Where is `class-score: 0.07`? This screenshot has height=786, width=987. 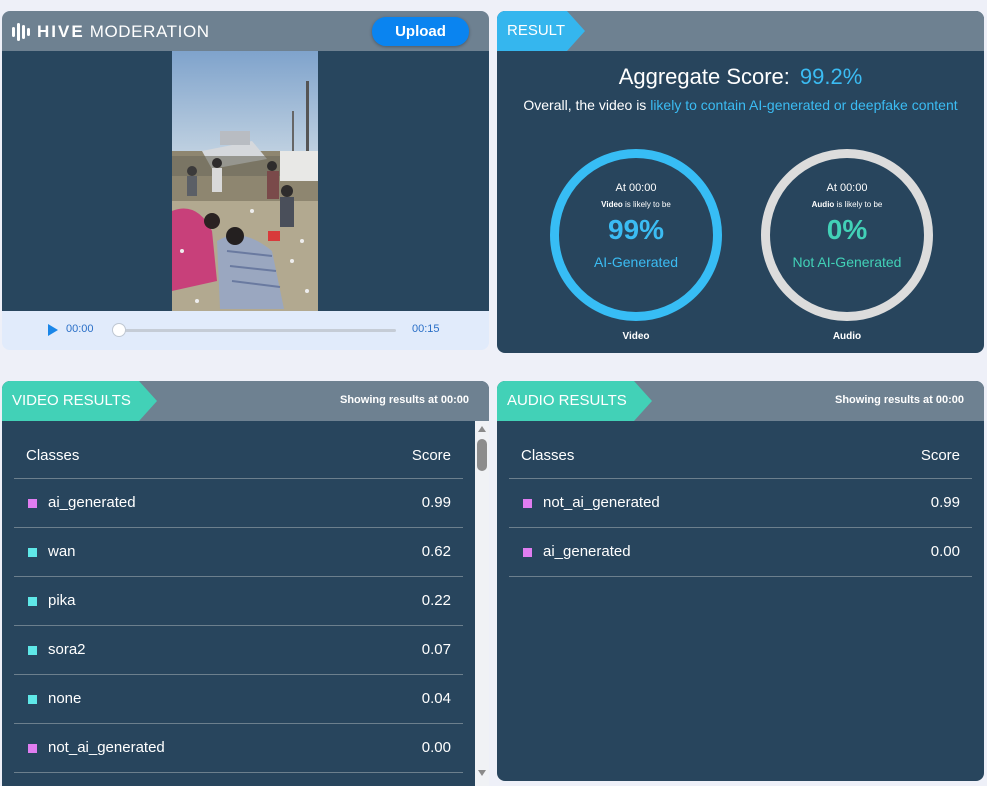
class-score: 0.07 is located at coordinates (436, 649).